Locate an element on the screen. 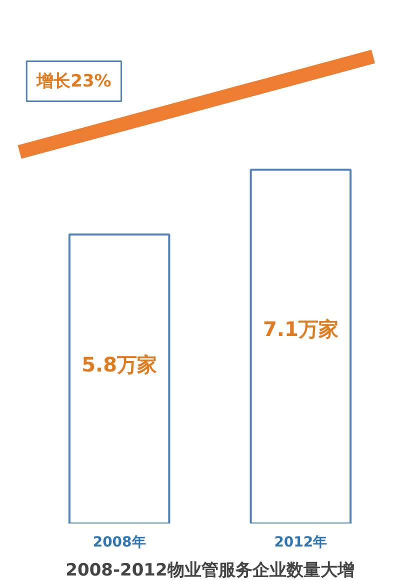  data-label: 5.8万家 is located at coordinates (120, 364).